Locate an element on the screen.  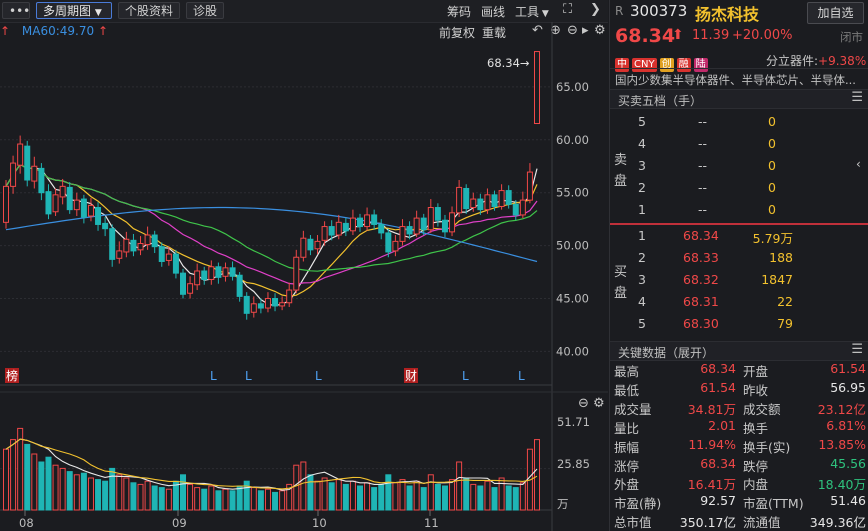
sell-level-row: 2 -- 0 is located at coordinates (739, 191).